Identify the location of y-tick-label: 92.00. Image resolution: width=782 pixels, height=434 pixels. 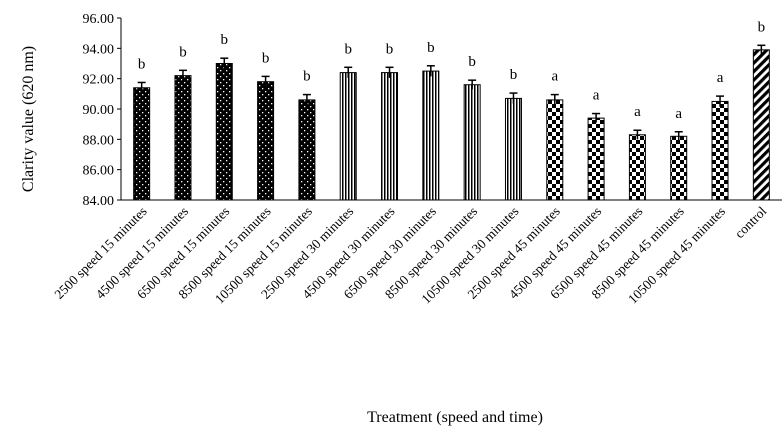
(99, 80).